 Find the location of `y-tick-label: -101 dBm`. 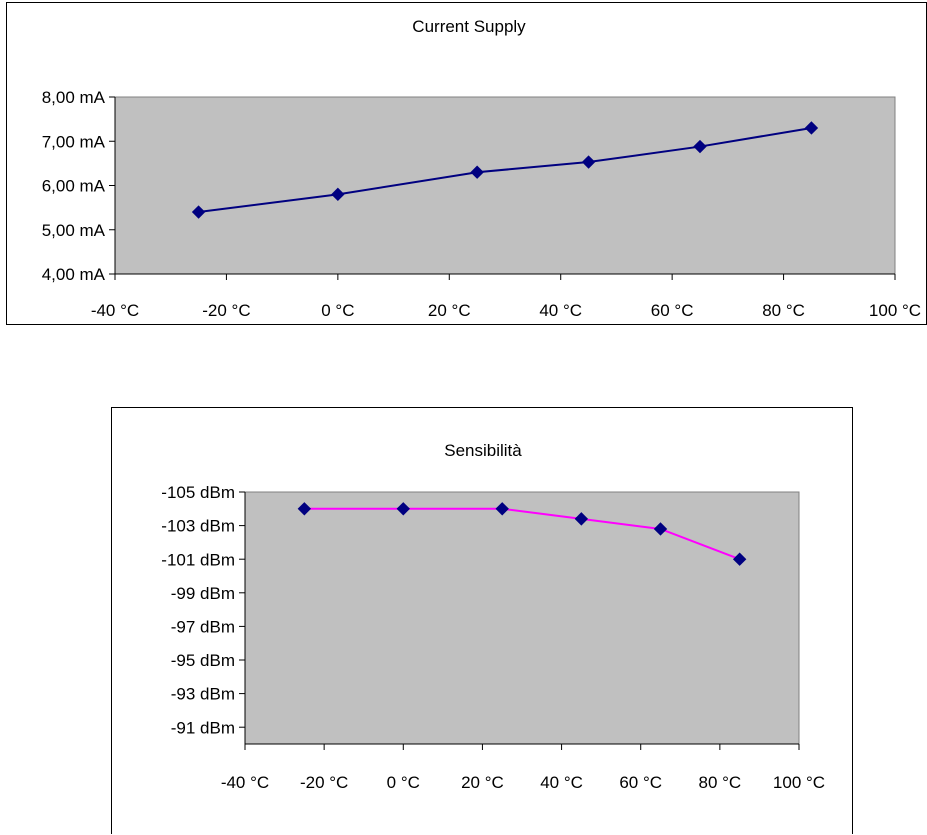

y-tick-label: -101 dBm is located at coordinates (198, 559).